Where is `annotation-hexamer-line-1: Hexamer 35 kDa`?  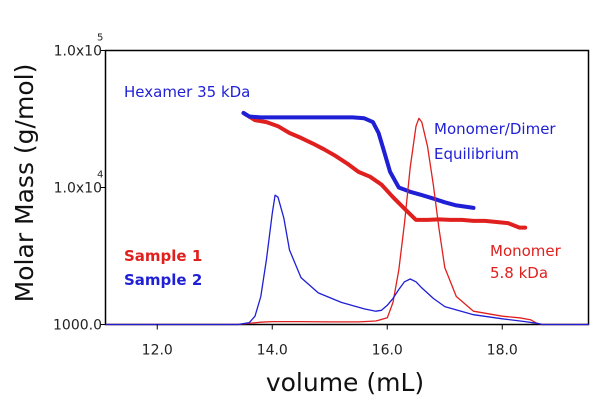
annotation-hexamer-line-1: Hexamer 35 kDa is located at coordinates (187, 92).